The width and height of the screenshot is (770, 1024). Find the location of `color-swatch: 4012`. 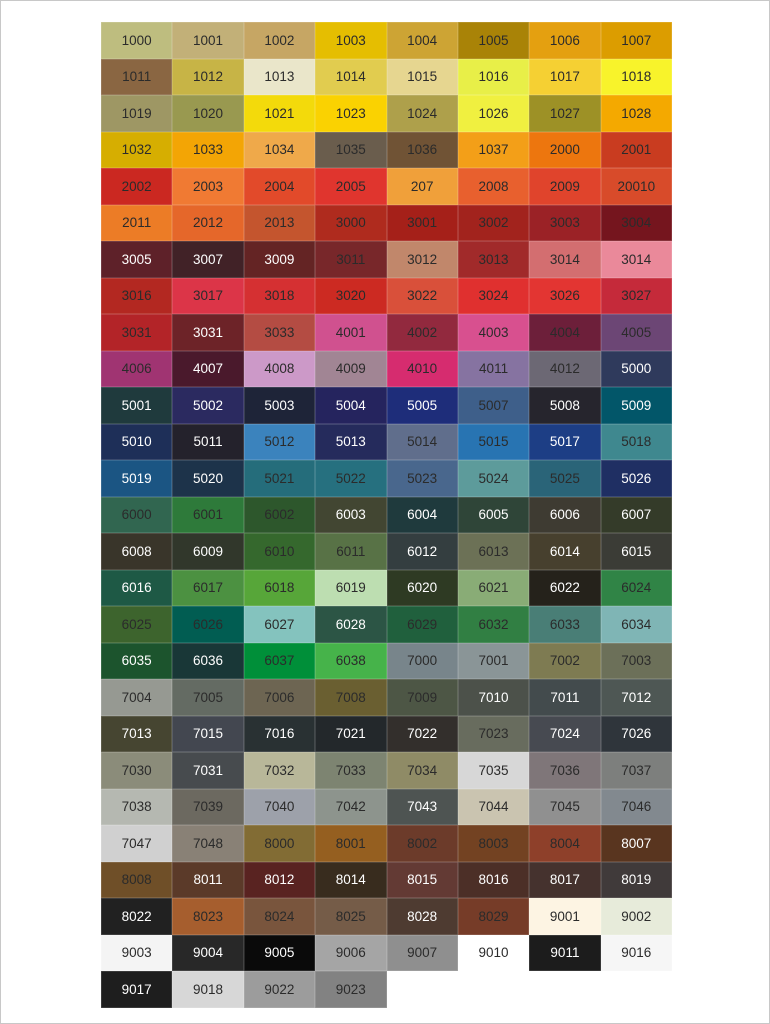

color-swatch: 4012 is located at coordinates (565, 368).